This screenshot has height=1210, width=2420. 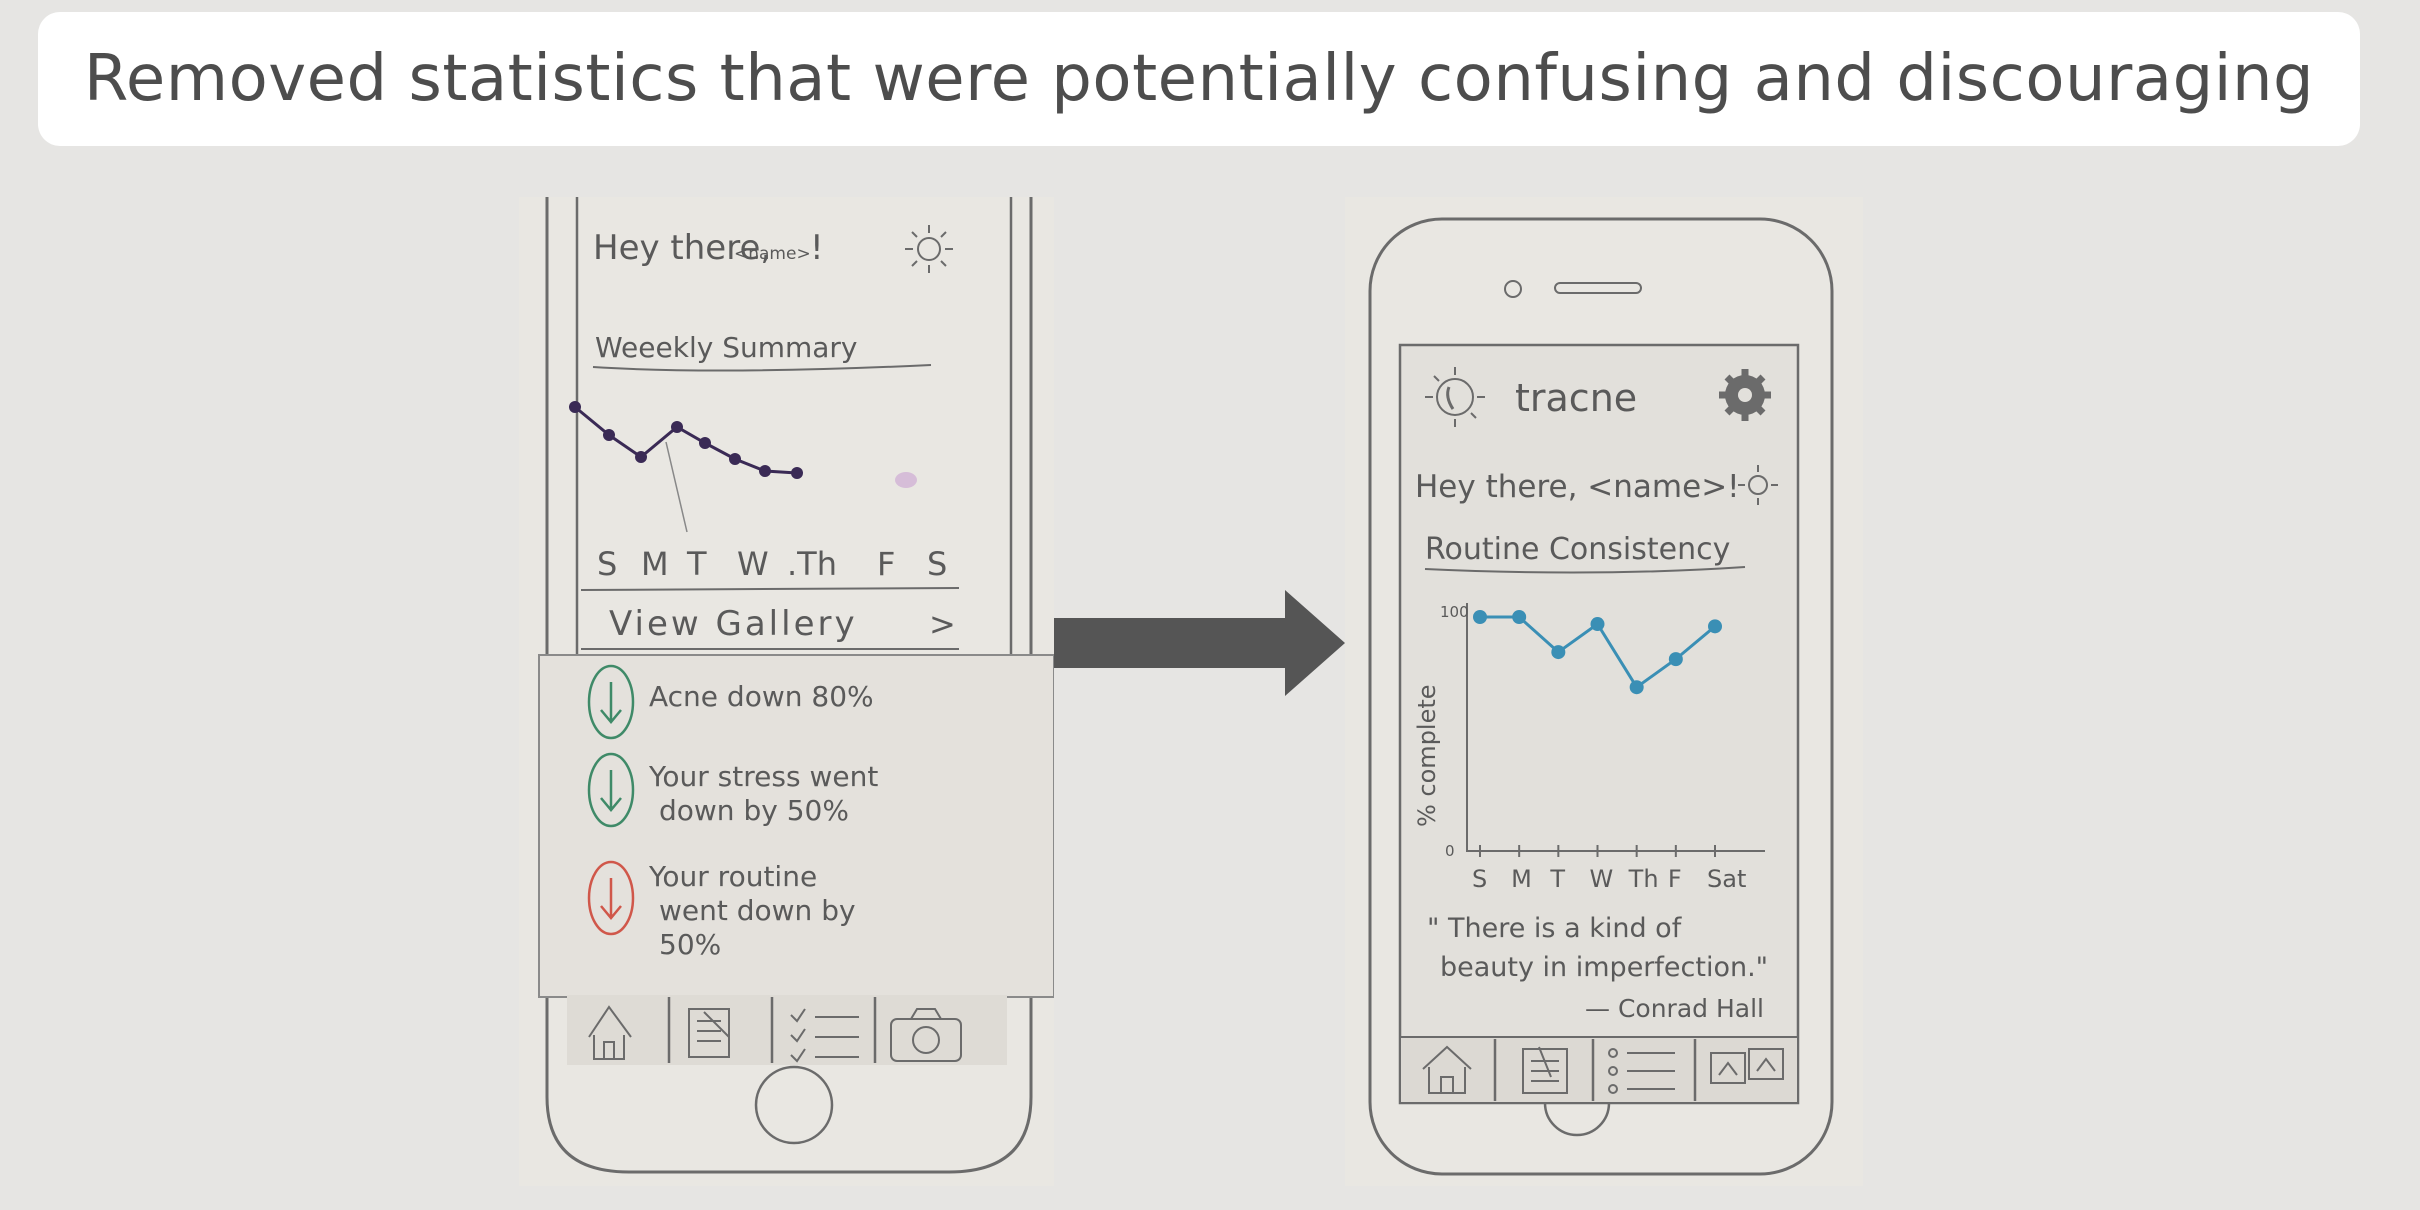 What do you see at coordinates (817, 248) in the screenshot?
I see `greeting-exclaim: !` at bounding box center [817, 248].